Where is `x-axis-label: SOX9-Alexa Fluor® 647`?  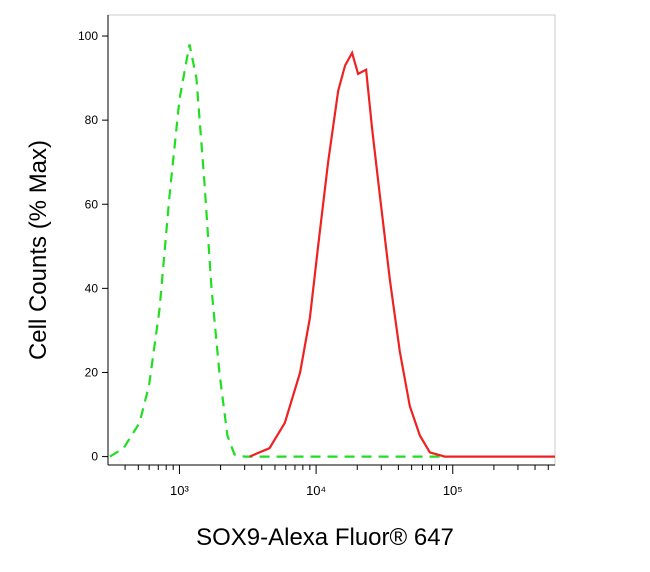
x-axis-label: SOX9-Alexa Fluor® 647 is located at coordinates (325, 537).